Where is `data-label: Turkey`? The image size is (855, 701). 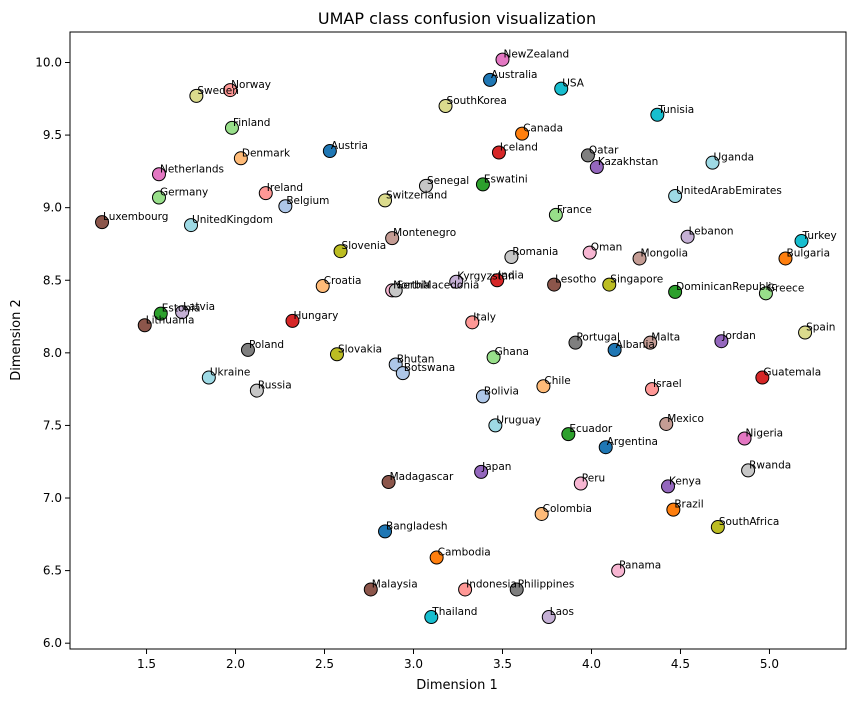 data-label: Turkey is located at coordinates (819, 236).